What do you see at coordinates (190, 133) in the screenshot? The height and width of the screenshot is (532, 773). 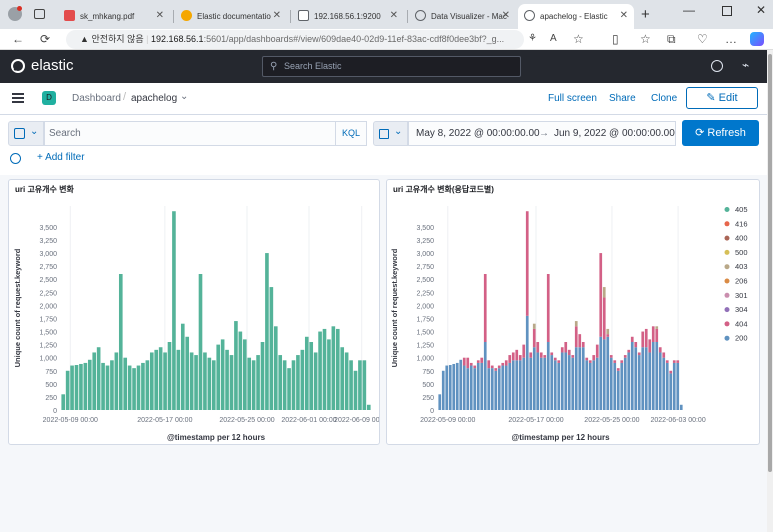 I see `query-input: Search` at bounding box center [190, 133].